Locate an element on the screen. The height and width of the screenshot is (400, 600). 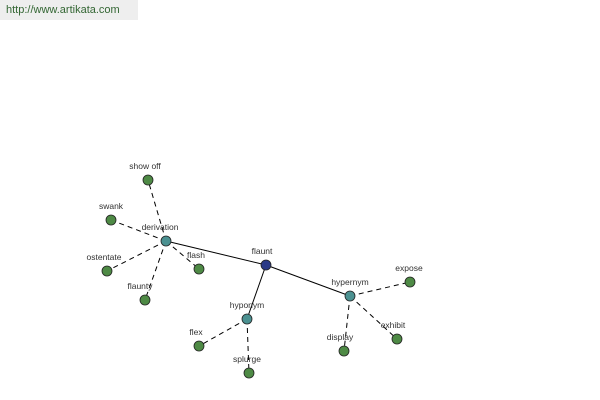
url-bar: http://www.artikata.com is located at coordinates (69, 10).